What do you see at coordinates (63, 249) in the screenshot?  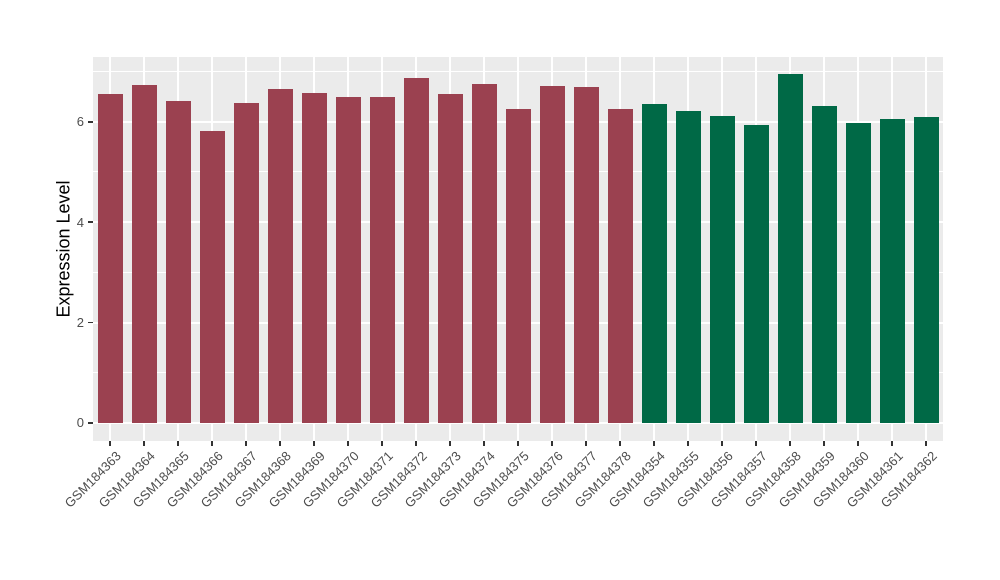 I see `y-axis-title-text: Expression Level` at bounding box center [63, 249].